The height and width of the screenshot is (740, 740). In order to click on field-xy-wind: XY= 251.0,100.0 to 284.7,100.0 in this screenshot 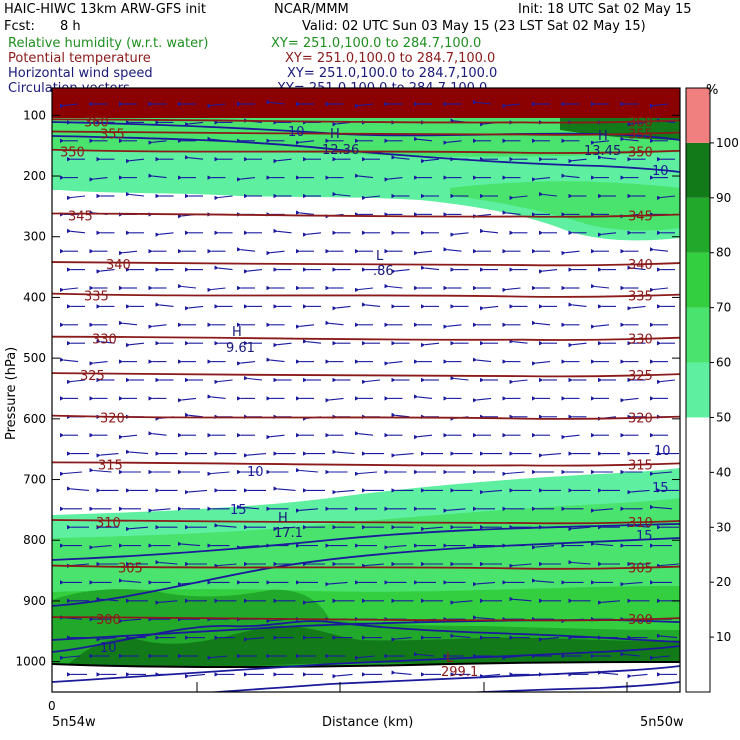, I will do `click(392, 73)`.